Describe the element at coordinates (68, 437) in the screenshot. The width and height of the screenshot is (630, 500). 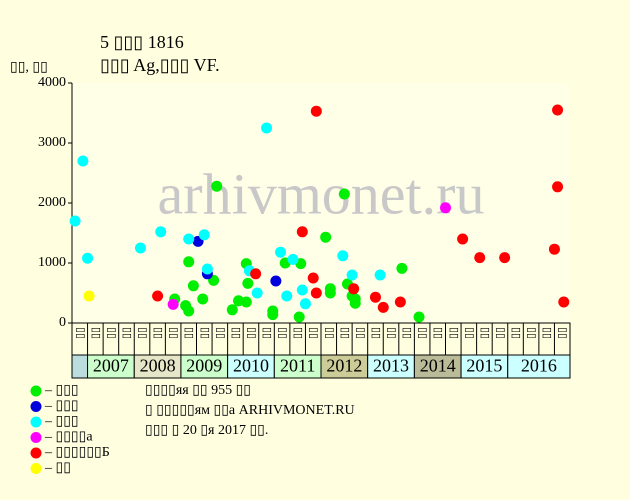
I see `legend-label: – ▯▯▯▯а` at that location.